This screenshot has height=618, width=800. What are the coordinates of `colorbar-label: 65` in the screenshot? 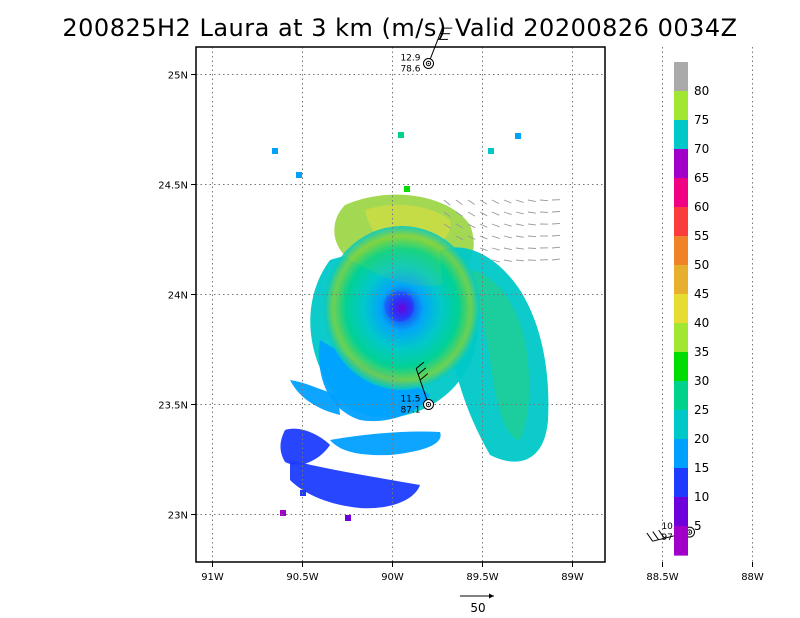 It's located at (701, 178).